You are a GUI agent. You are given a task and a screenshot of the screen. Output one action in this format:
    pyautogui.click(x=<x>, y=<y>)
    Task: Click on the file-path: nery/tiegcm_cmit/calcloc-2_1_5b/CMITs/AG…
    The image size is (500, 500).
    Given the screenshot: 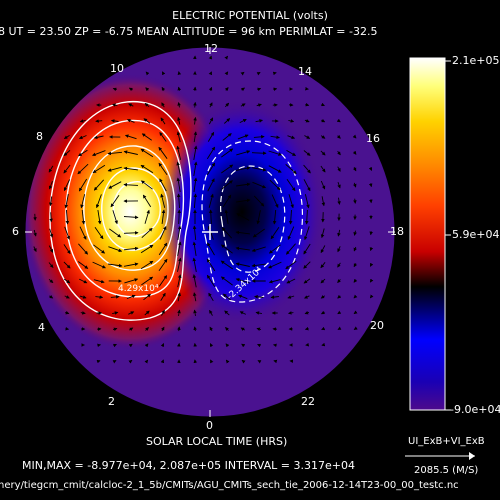 What is the action you would take?
    pyautogui.click(x=229, y=485)
    